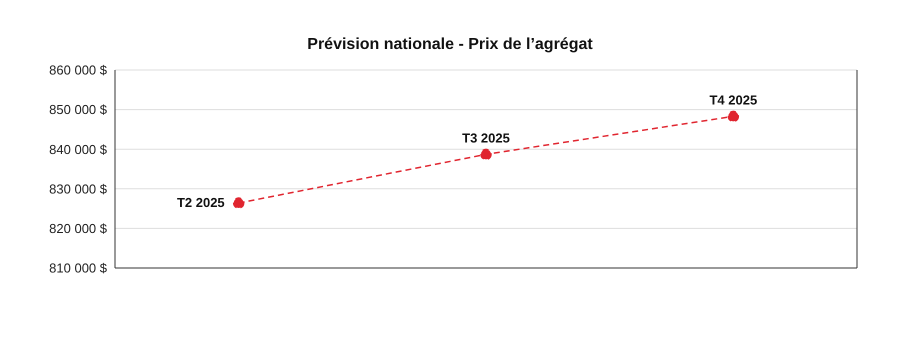  What do you see at coordinates (78, 188) in the screenshot?
I see `y-tick-label: 830 000 $` at bounding box center [78, 188].